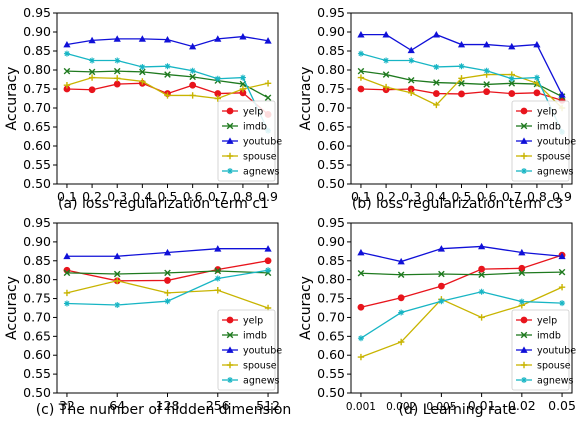  Describe the element at coordinates (142, 196) in the screenshot. I see `x-tick-label: 0.4` at that location.